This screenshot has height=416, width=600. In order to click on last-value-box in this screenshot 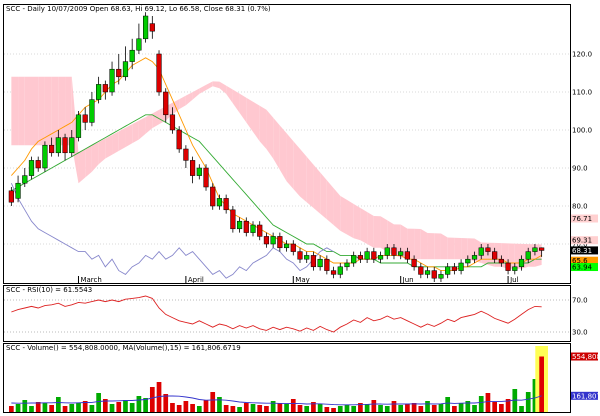, I will do `click(584, 267)`.